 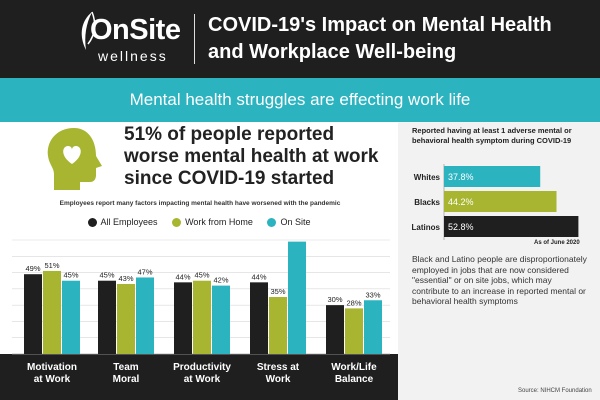 I want to click on bar-value-label: 30%, so click(x=334, y=299).